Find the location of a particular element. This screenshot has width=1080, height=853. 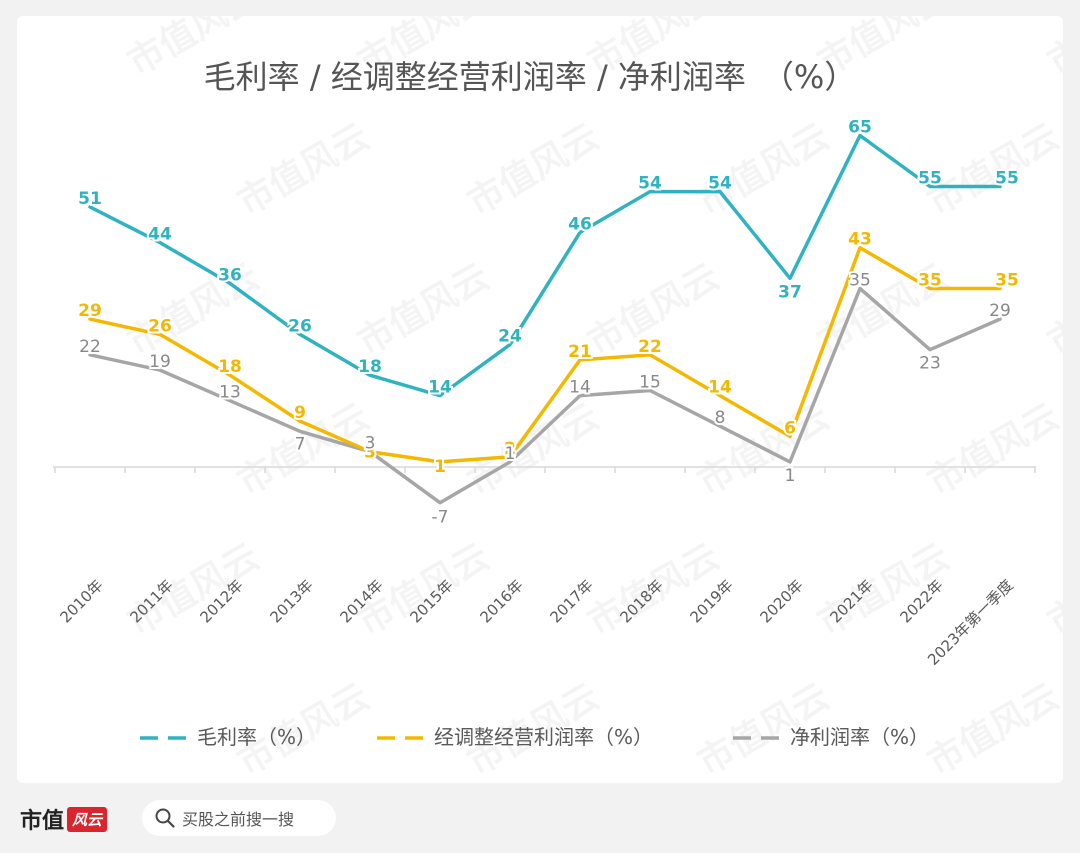

search-icon is located at coordinates (165, 818).